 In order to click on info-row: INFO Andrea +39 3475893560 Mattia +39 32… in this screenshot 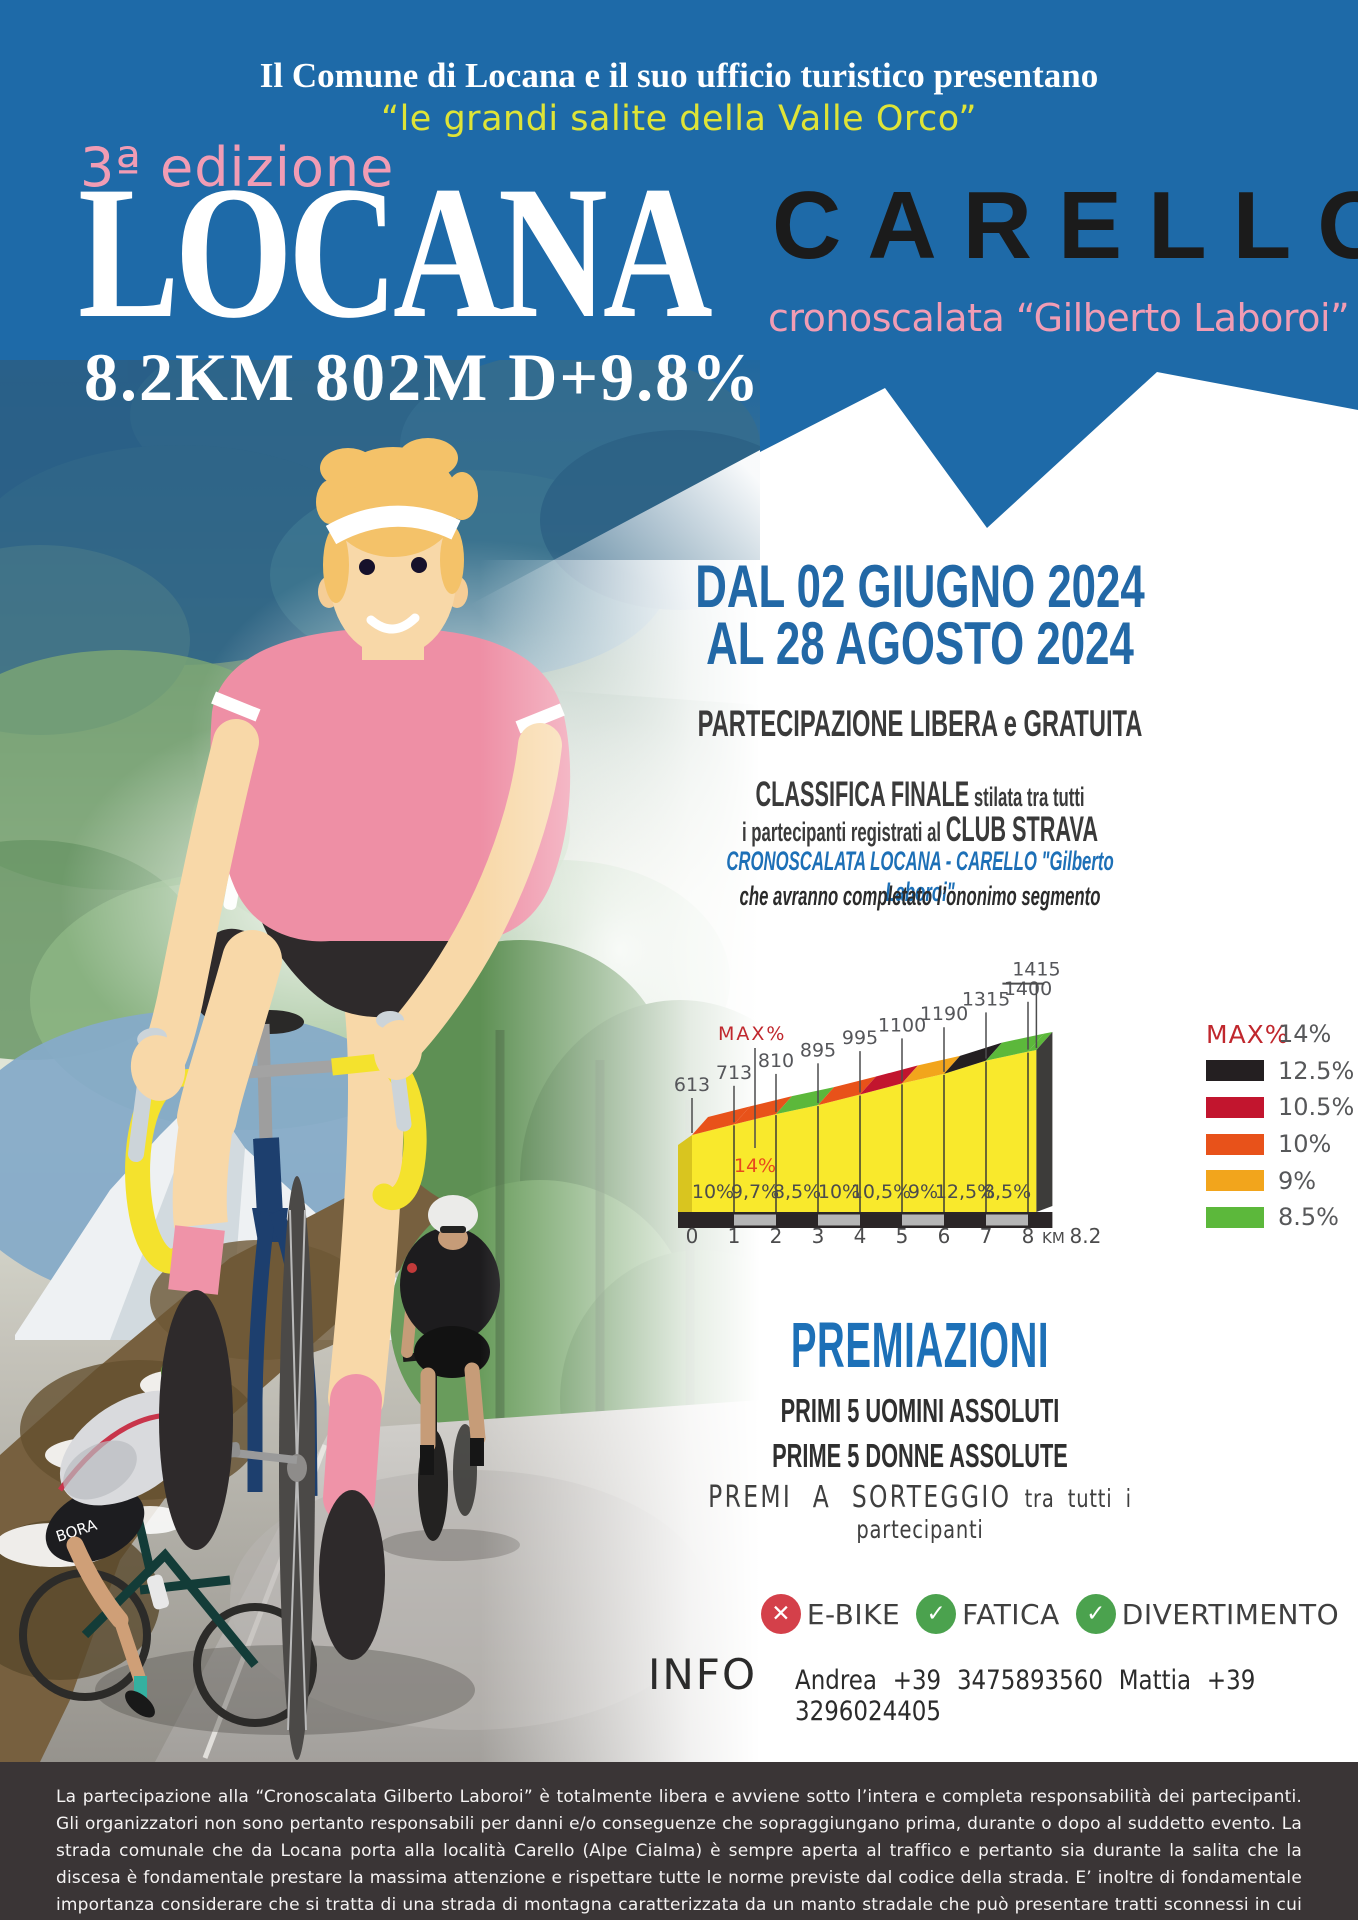, I will do `click(1003, 1688)`.